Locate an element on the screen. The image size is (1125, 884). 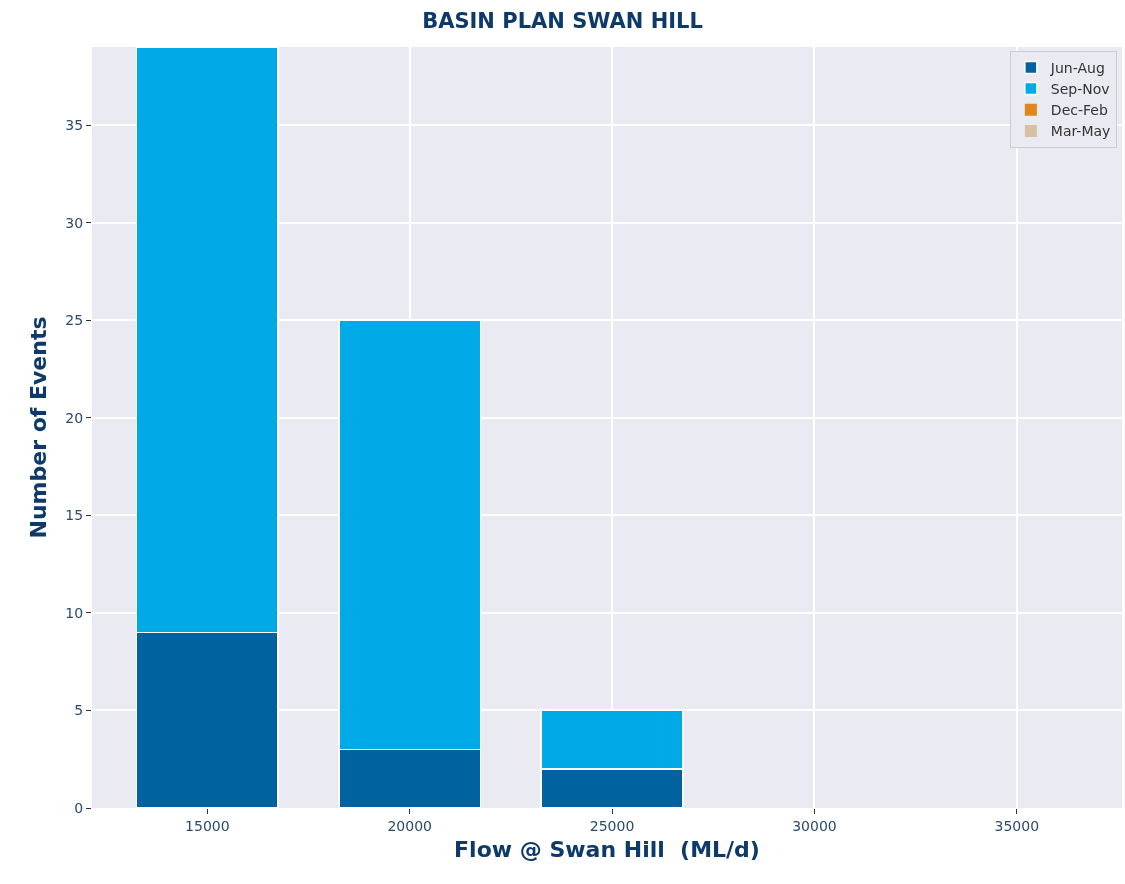
x-axis-title: Flow @ Swan Hill (ML/d) is located at coordinates (607, 849).